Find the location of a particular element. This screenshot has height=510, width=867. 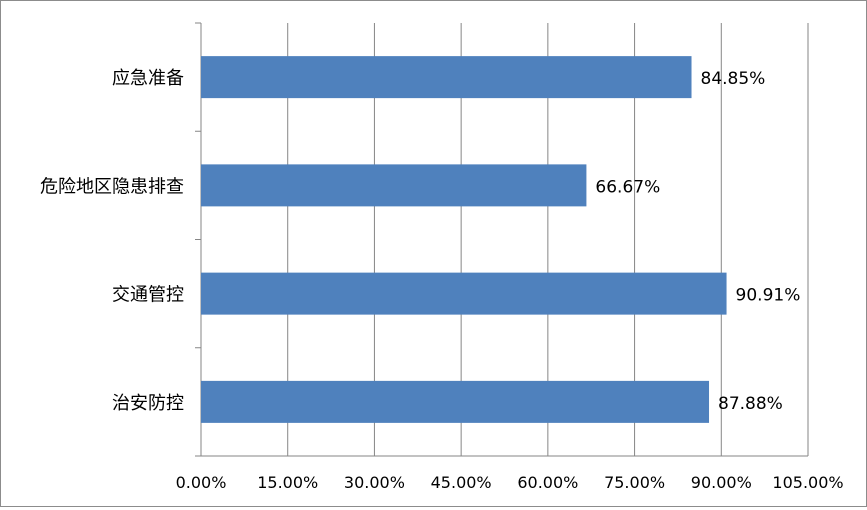

x-tick-label: 15.00% is located at coordinates (287, 482).